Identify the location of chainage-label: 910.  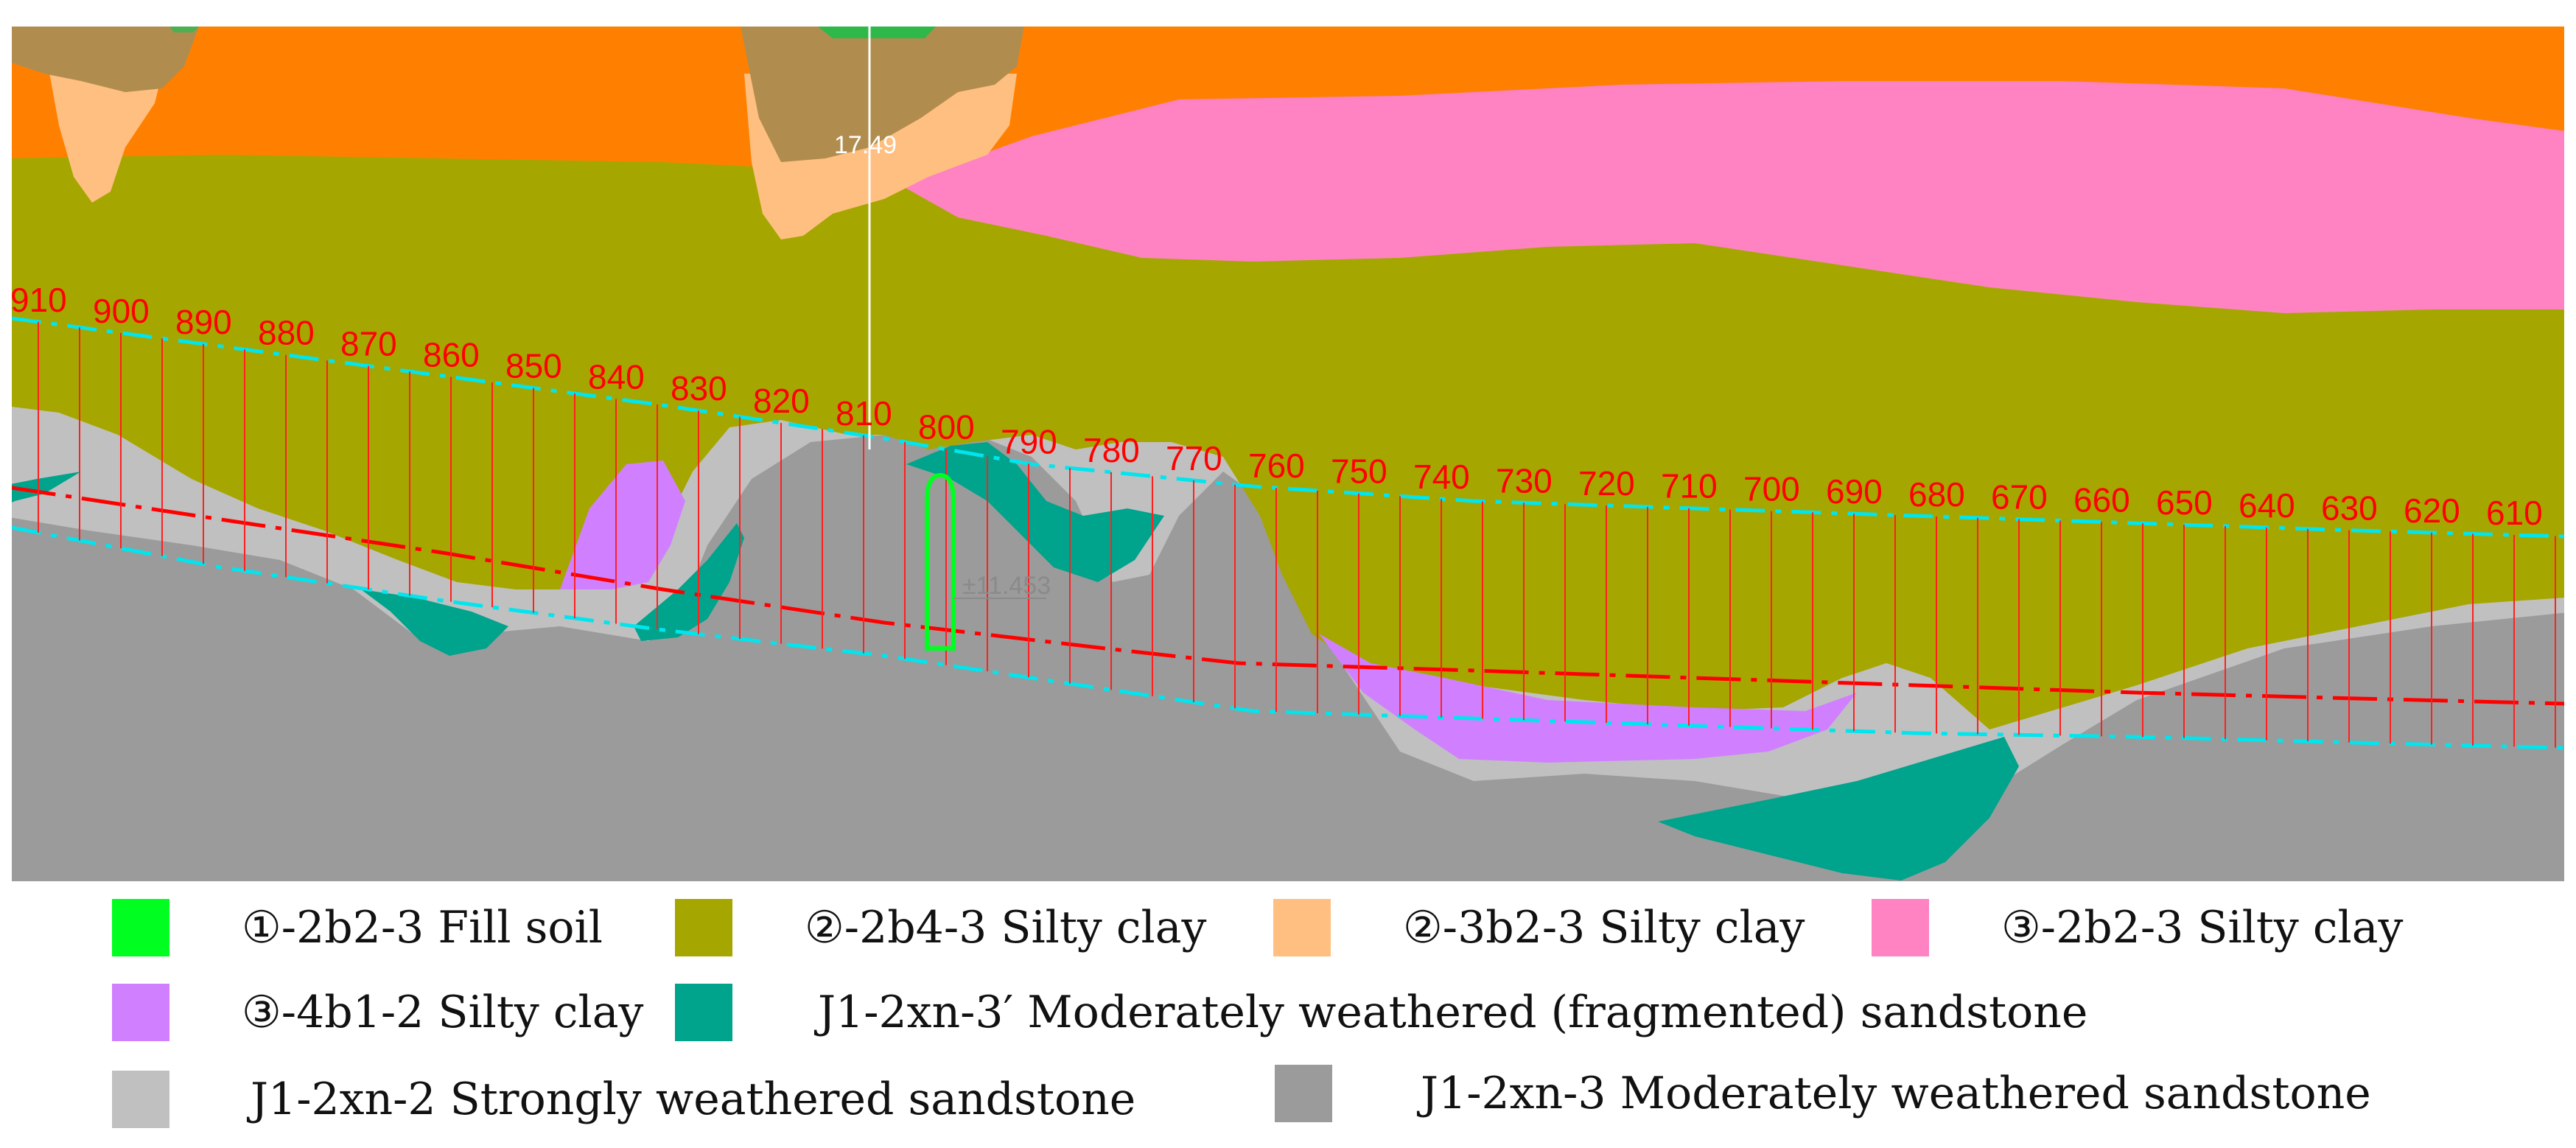
(38, 300).